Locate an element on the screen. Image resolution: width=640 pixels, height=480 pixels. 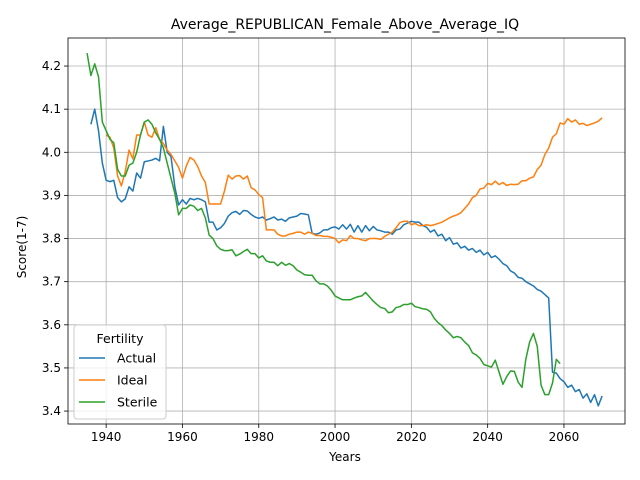
x-tick-label: 2000 is located at coordinates (335, 437).